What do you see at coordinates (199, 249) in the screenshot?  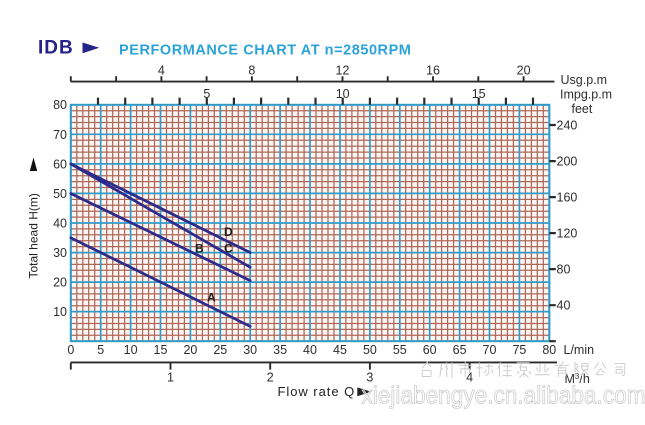 I see `svg-text: B` at bounding box center [199, 249].